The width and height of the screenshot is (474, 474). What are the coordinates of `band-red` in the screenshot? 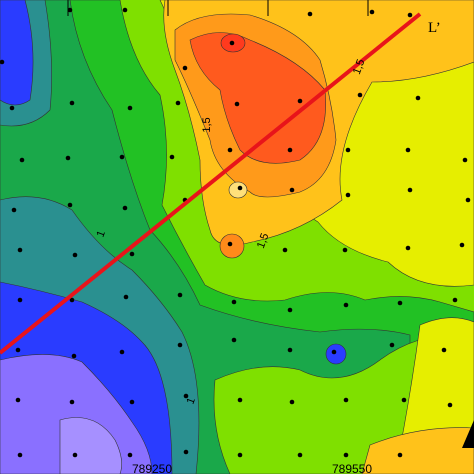 It's located at (257, 98).